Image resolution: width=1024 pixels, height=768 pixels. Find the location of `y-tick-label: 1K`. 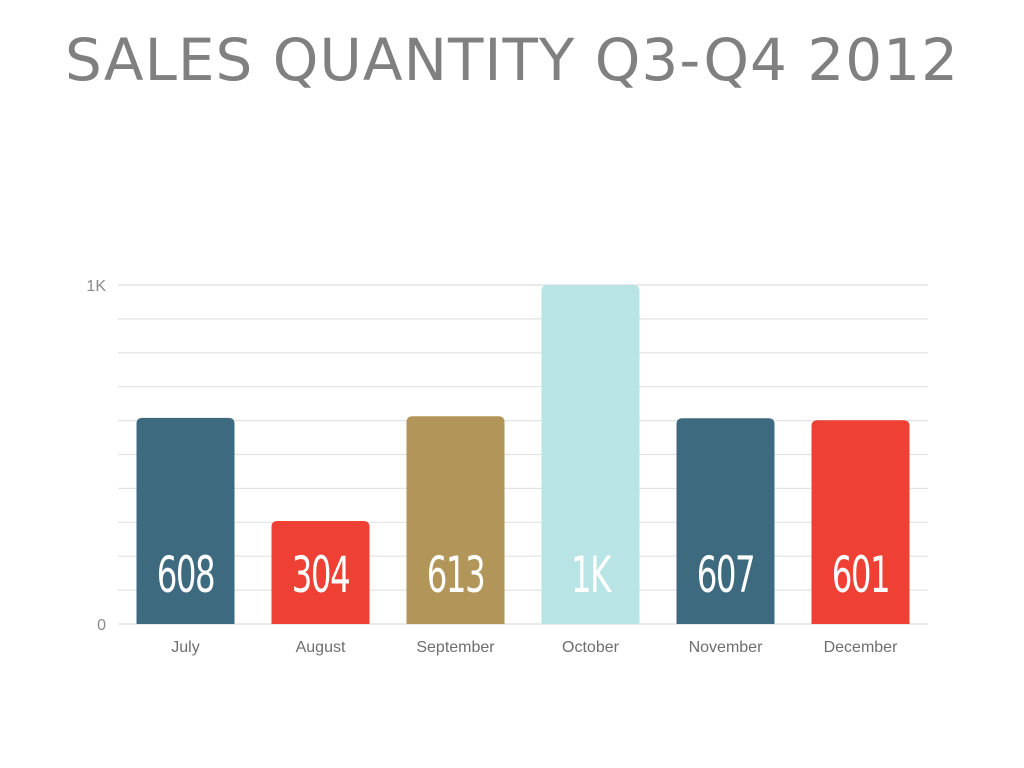

y-tick-label: 1K is located at coordinates (96, 286).